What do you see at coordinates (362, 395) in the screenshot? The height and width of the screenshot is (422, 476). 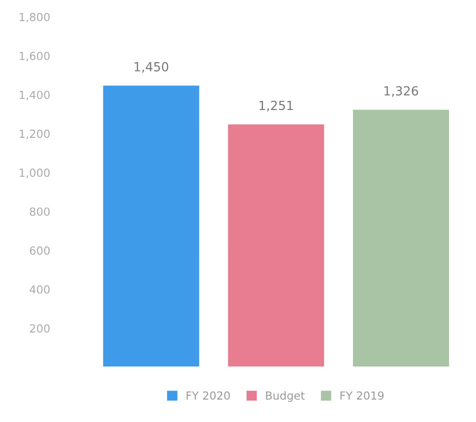 I see `legend-label: FY 2019` at bounding box center [362, 395].